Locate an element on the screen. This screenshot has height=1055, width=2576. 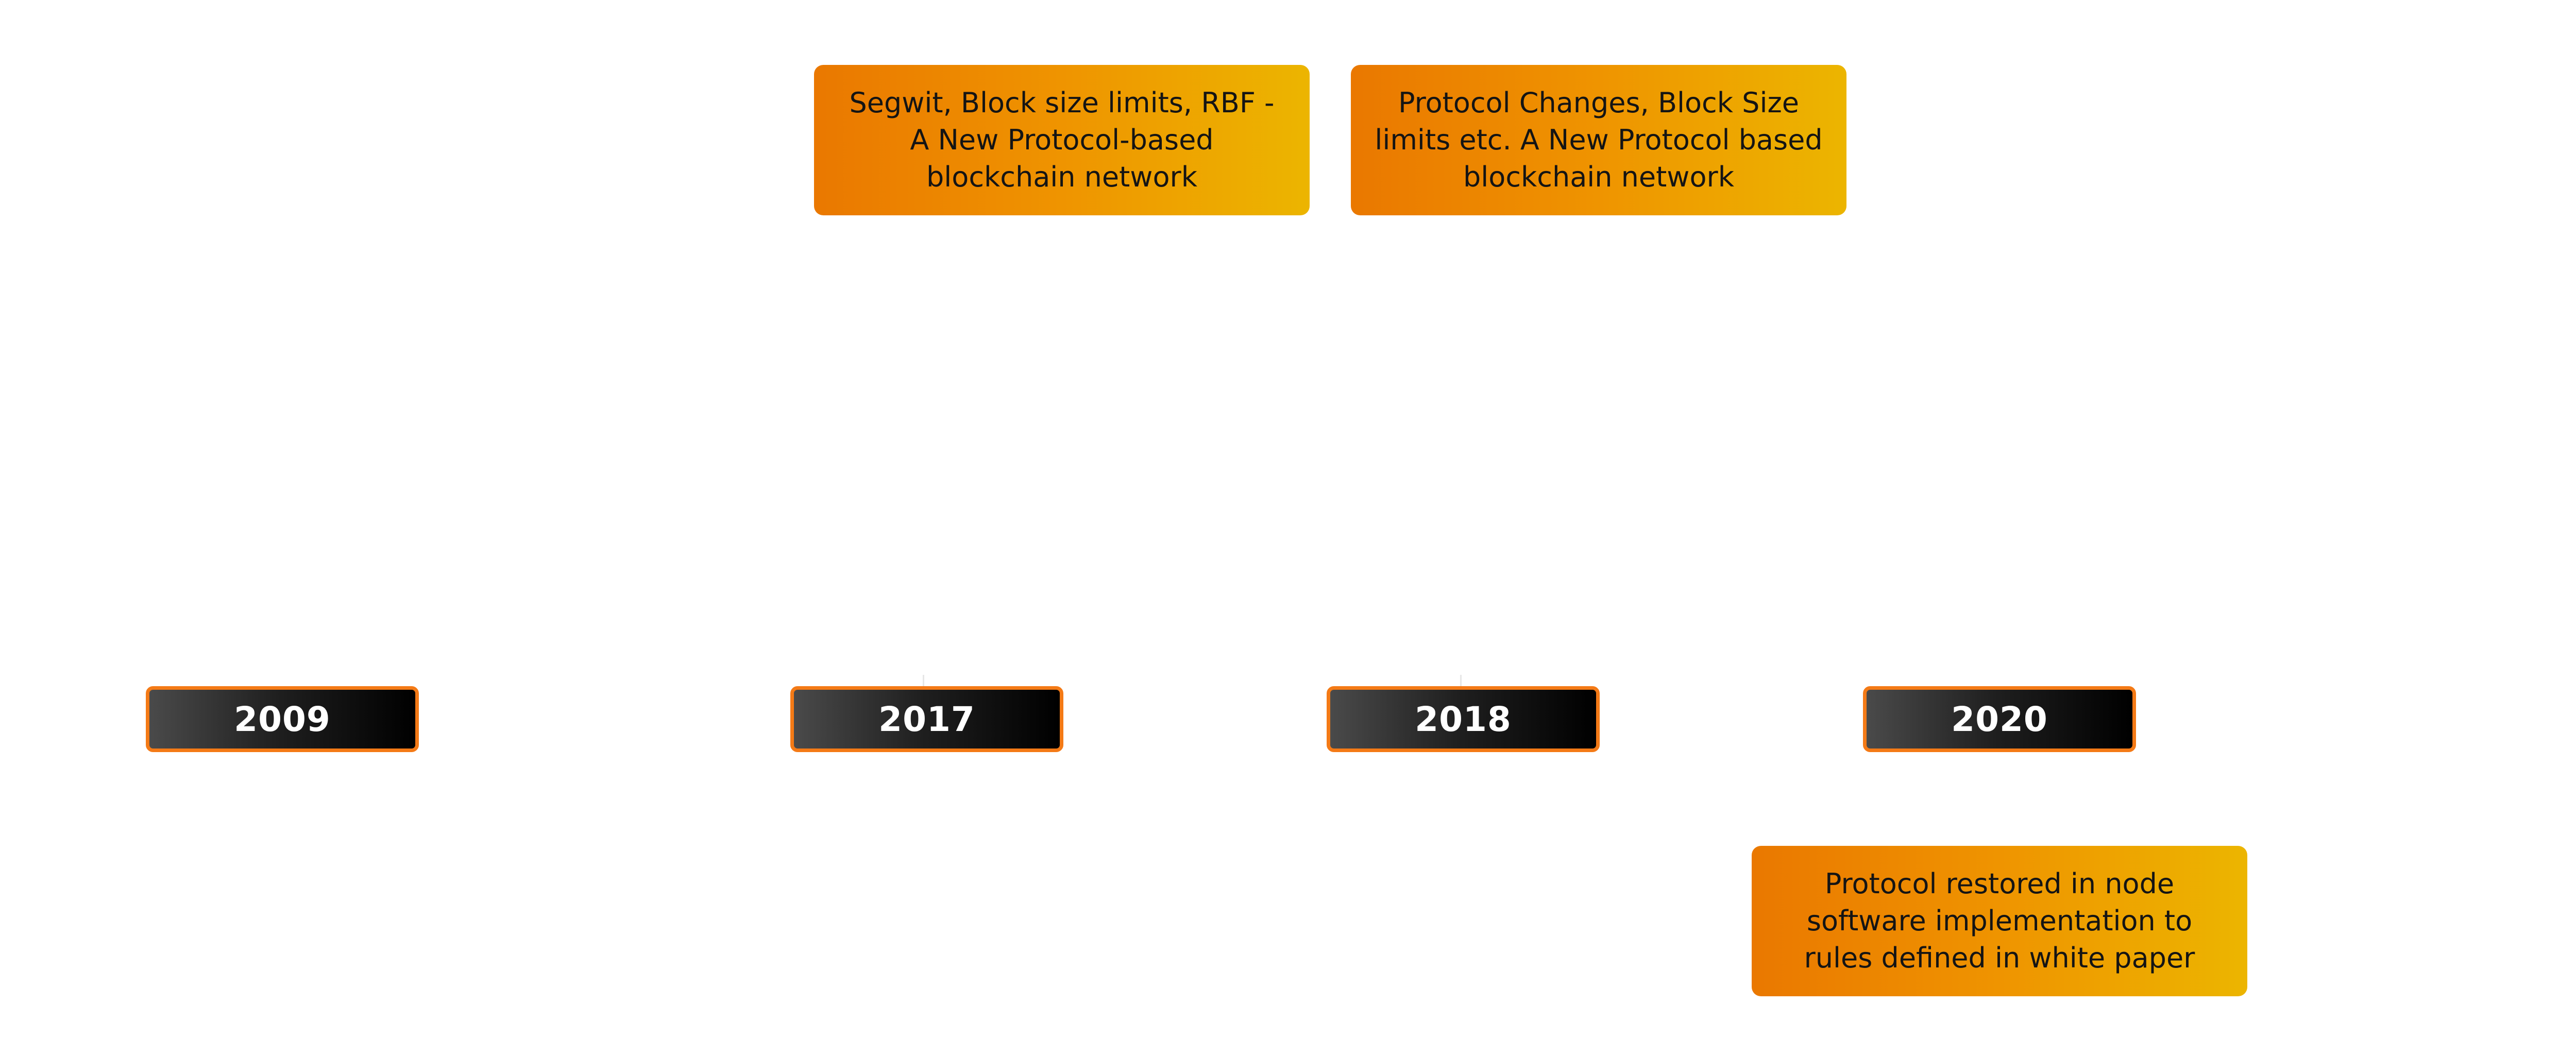
year-label-2018: 2018 is located at coordinates (1463, 719).